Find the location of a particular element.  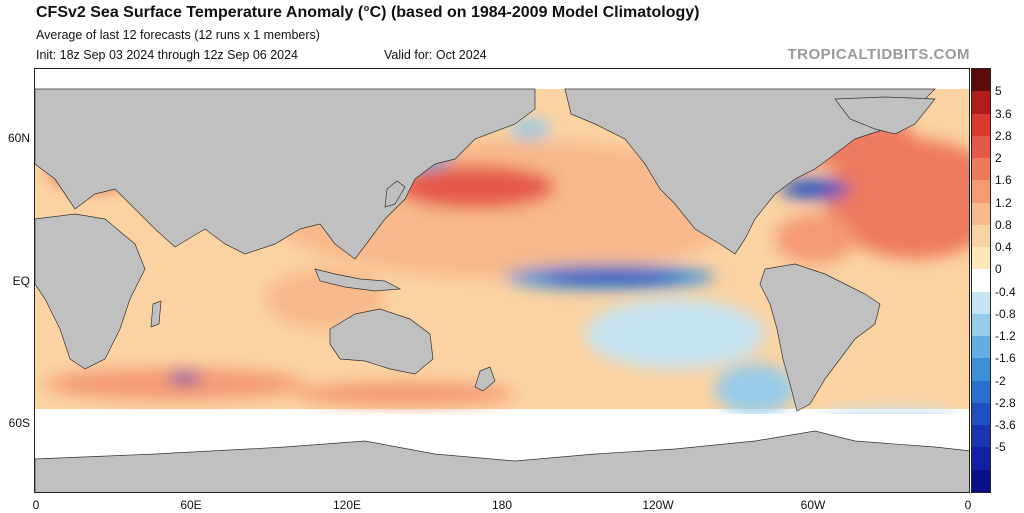

madagascar is located at coordinates (156, 314).